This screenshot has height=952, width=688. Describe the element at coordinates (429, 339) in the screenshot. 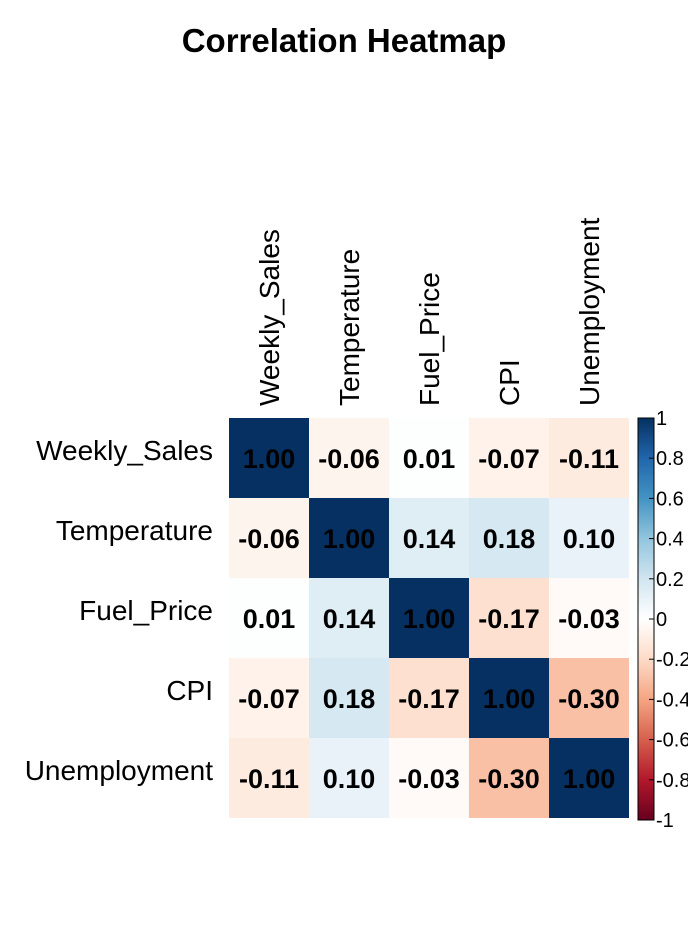

I see `column-label-fuel_price: Fuel_Price` at that location.